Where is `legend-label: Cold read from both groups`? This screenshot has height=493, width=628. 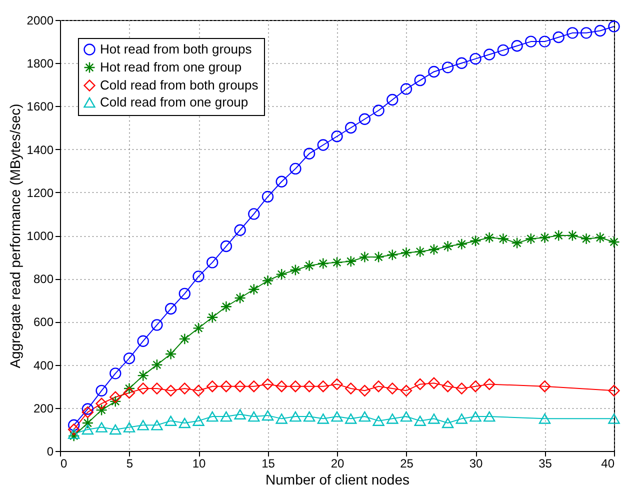
legend-label: Cold read from both groups is located at coordinates (179, 85).